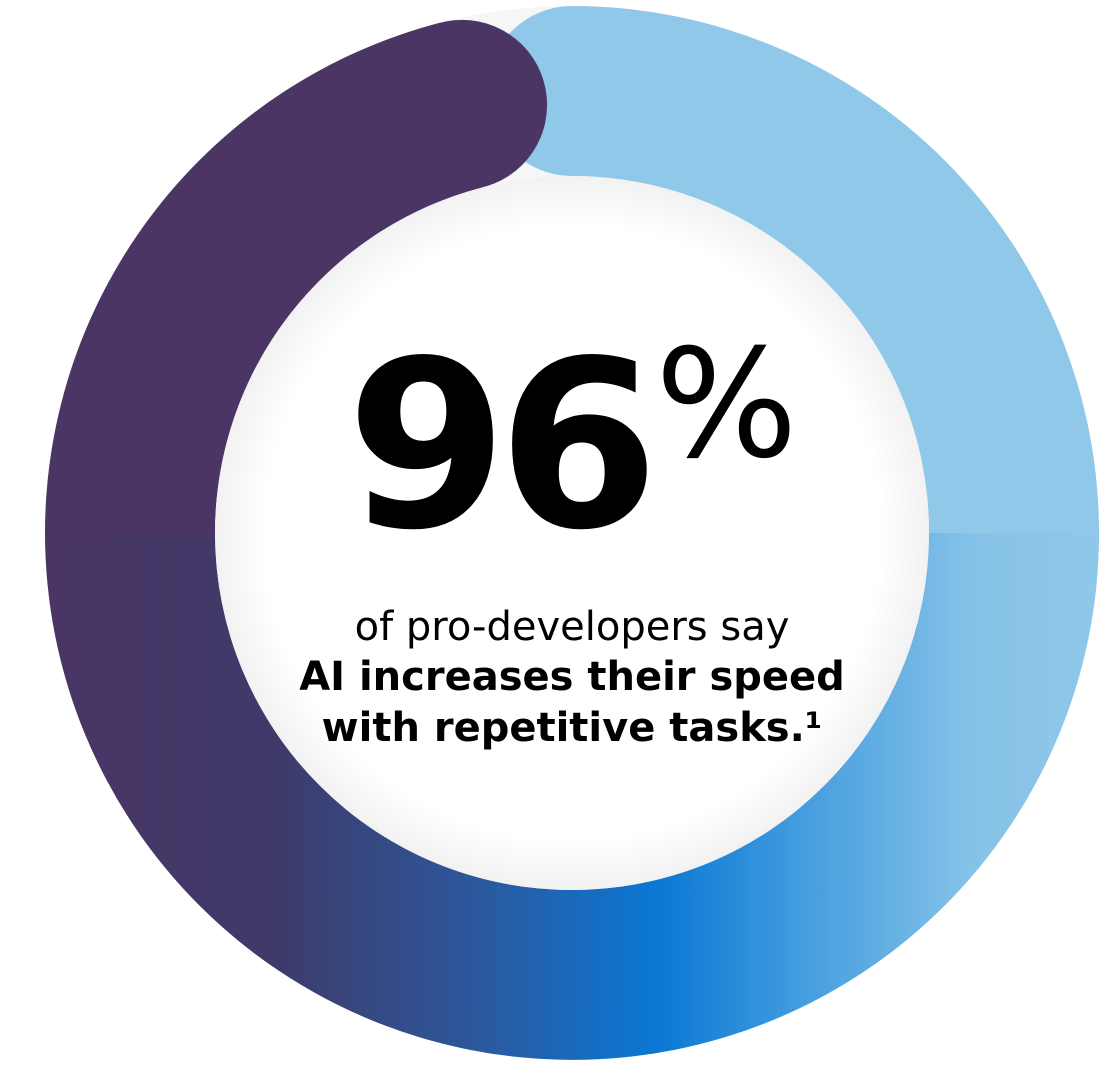 This screenshot has width=1112, height=1077. I want to click on donut-cap-end, so click(462, 104).